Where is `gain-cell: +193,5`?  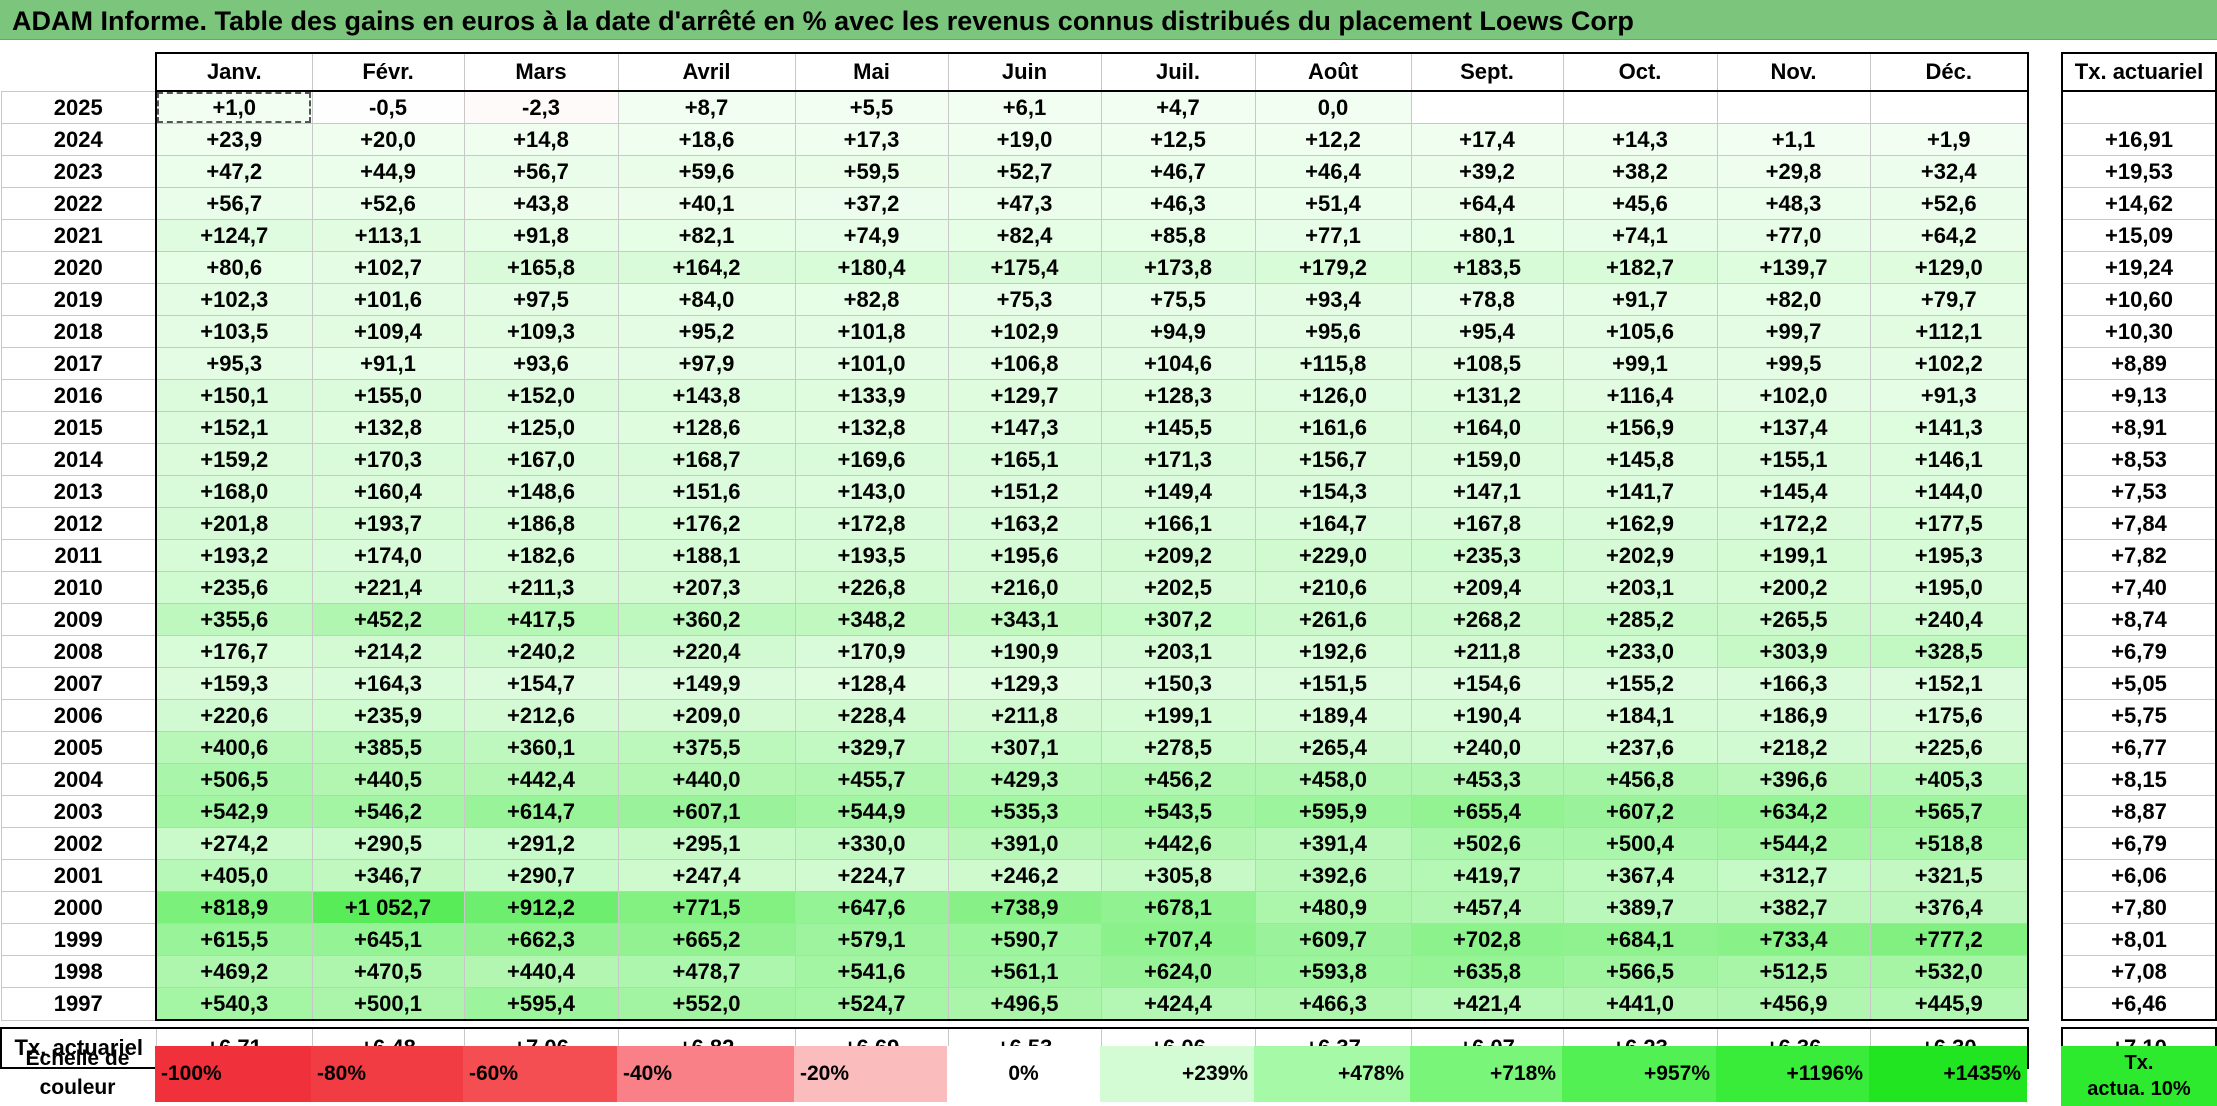 gain-cell: +193,5 is located at coordinates (871, 555).